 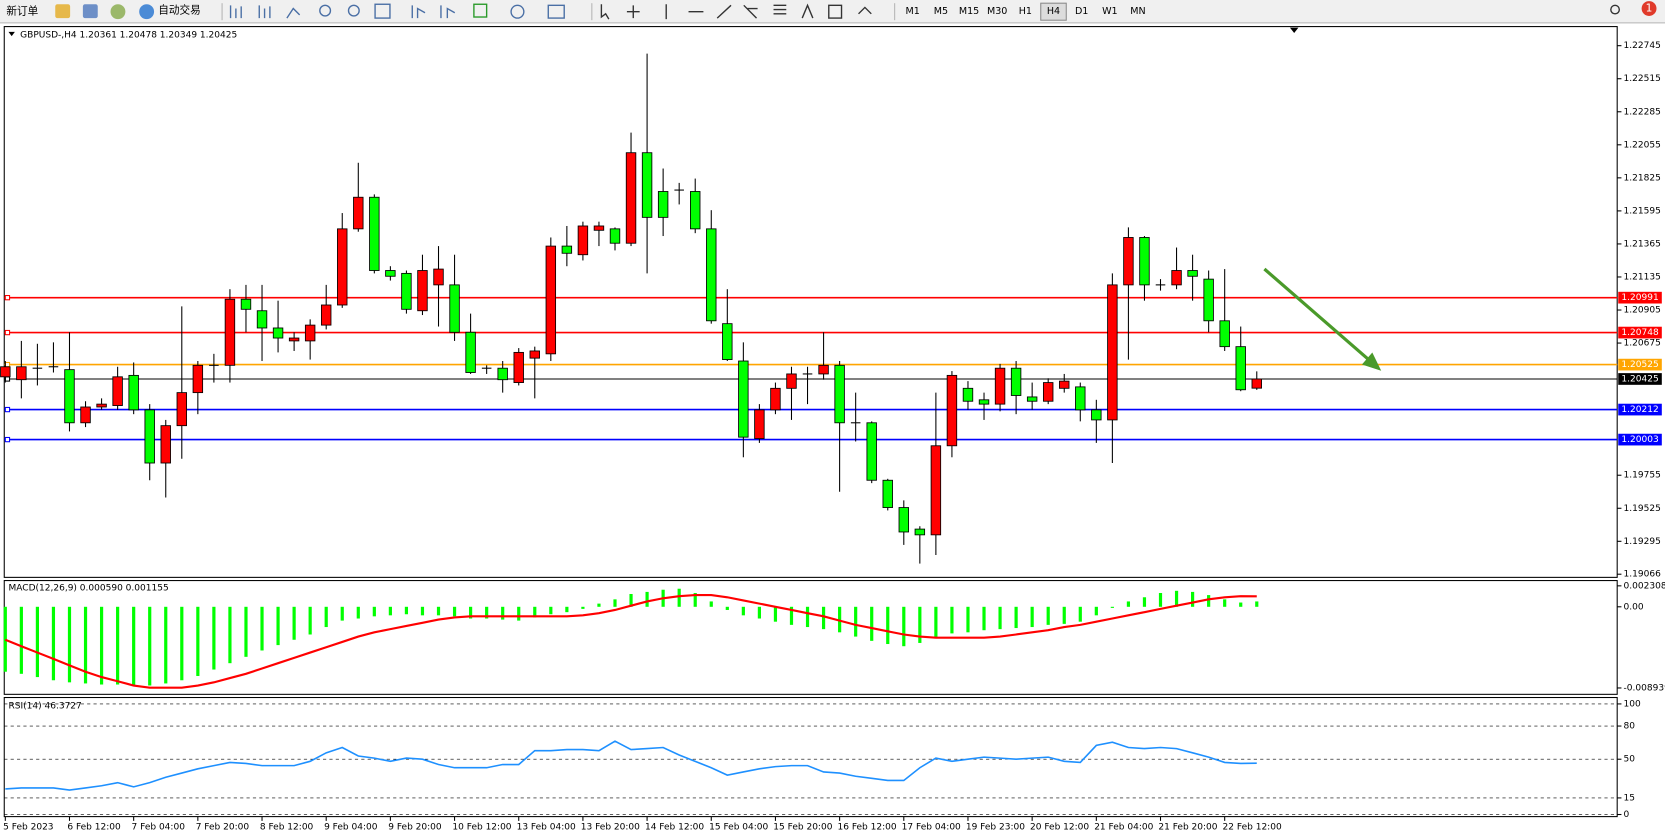 I want to click on symbol-menu-marker, so click(x=11, y=34).